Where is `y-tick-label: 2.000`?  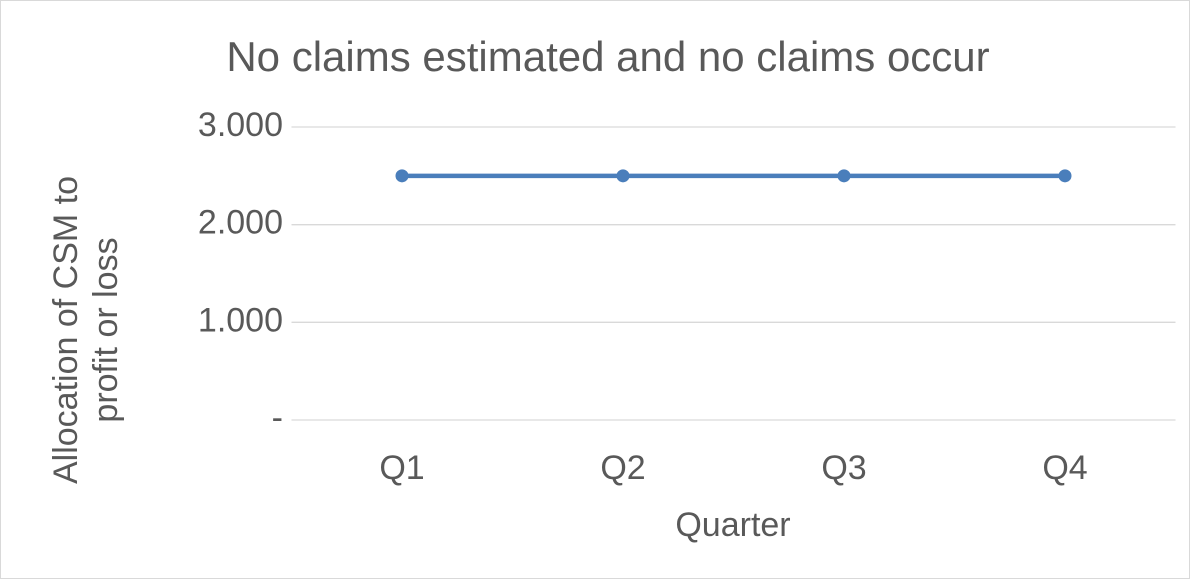
y-tick-label: 2.000 is located at coordinates (240, 223).